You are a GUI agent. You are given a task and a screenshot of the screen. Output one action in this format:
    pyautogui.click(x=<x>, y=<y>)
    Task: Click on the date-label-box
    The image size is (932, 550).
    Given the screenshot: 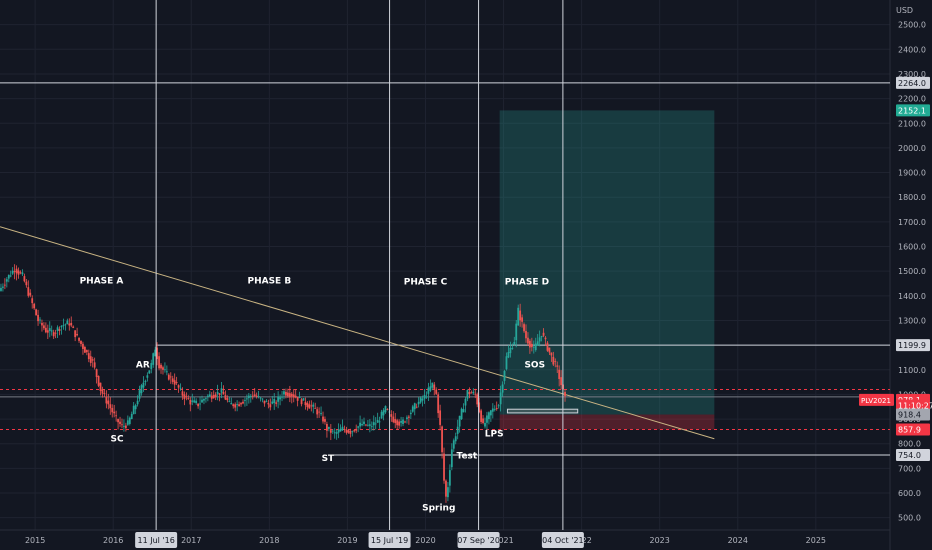 What is the action you would take?
    pyautogui.click(x=562, y=540)
    